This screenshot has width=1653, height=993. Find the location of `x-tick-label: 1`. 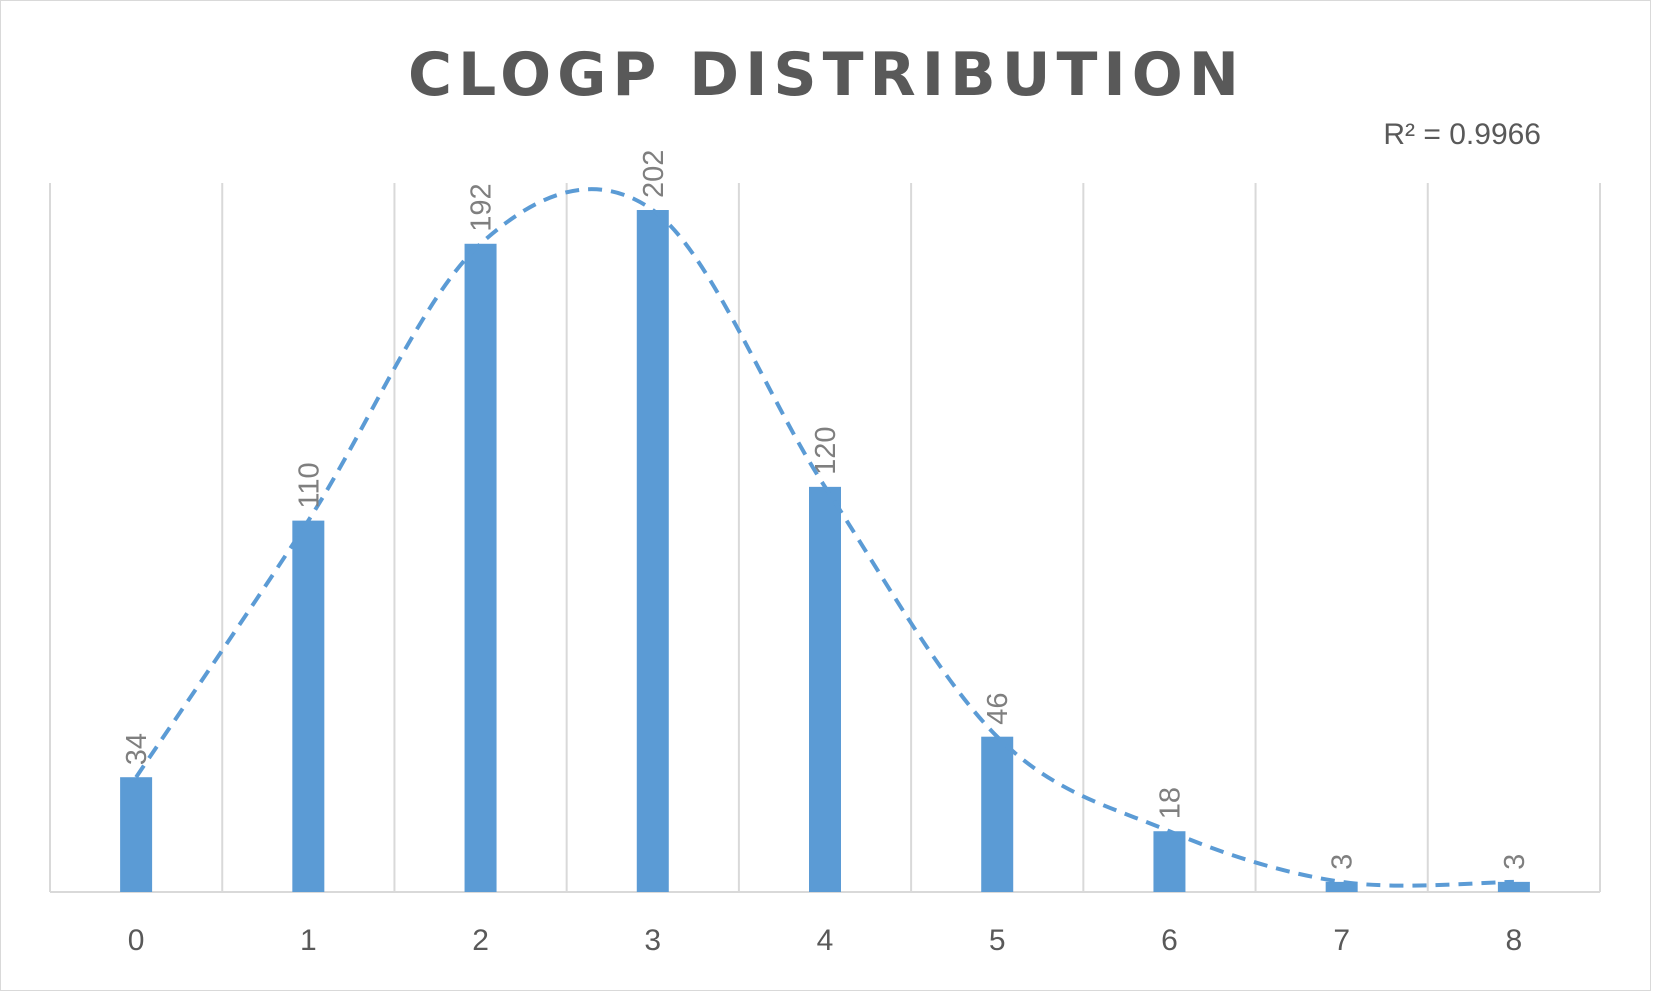

x-tick-label: 1 is located at coordinates (308, 940).